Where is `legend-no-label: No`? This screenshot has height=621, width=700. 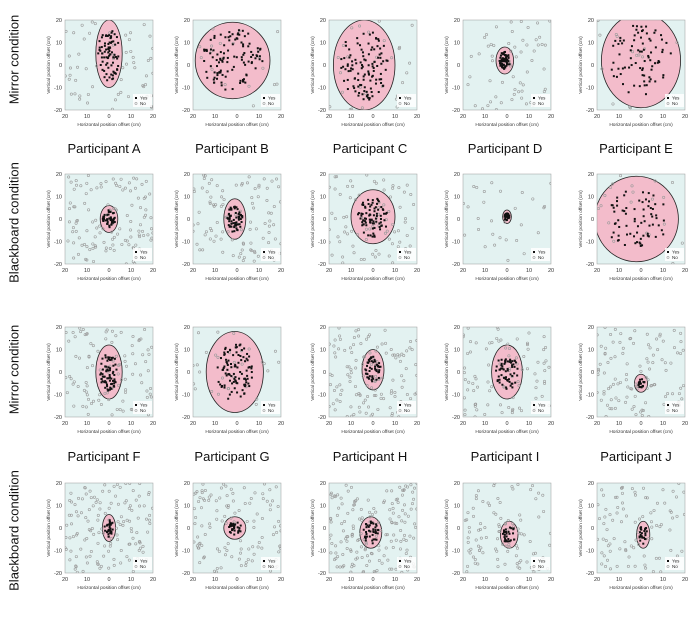
legend-no-label: No is located at coordinates (407, 257).